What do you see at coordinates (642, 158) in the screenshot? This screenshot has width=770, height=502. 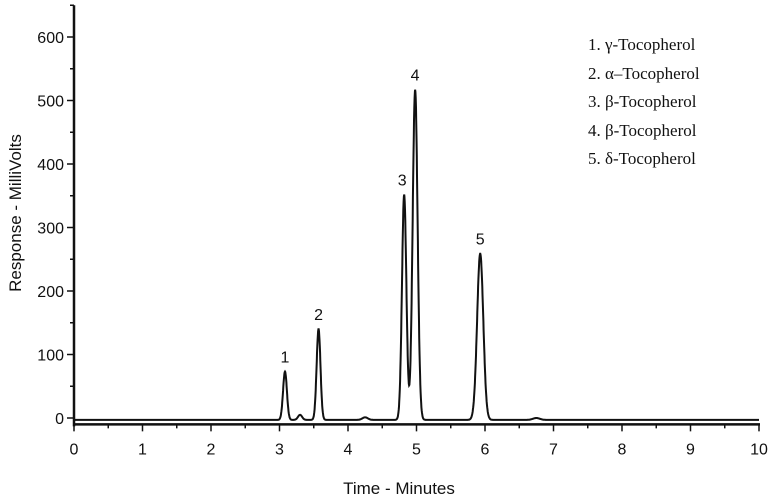 I see `legend-entry-5: 5. δ-Tocopherol` at bounding box center [642, 158].